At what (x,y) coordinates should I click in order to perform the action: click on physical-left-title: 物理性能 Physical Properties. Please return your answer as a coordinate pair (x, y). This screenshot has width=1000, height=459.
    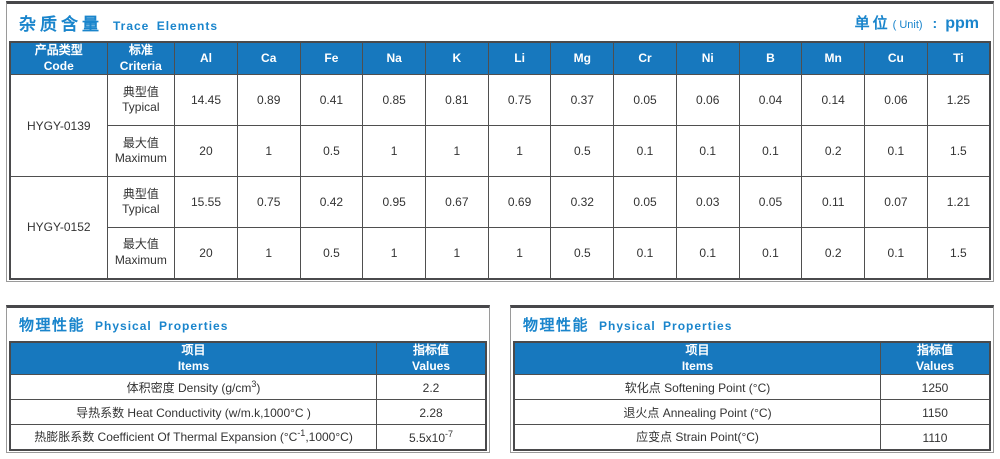
    Looking at the image, I should click on (123, 324).